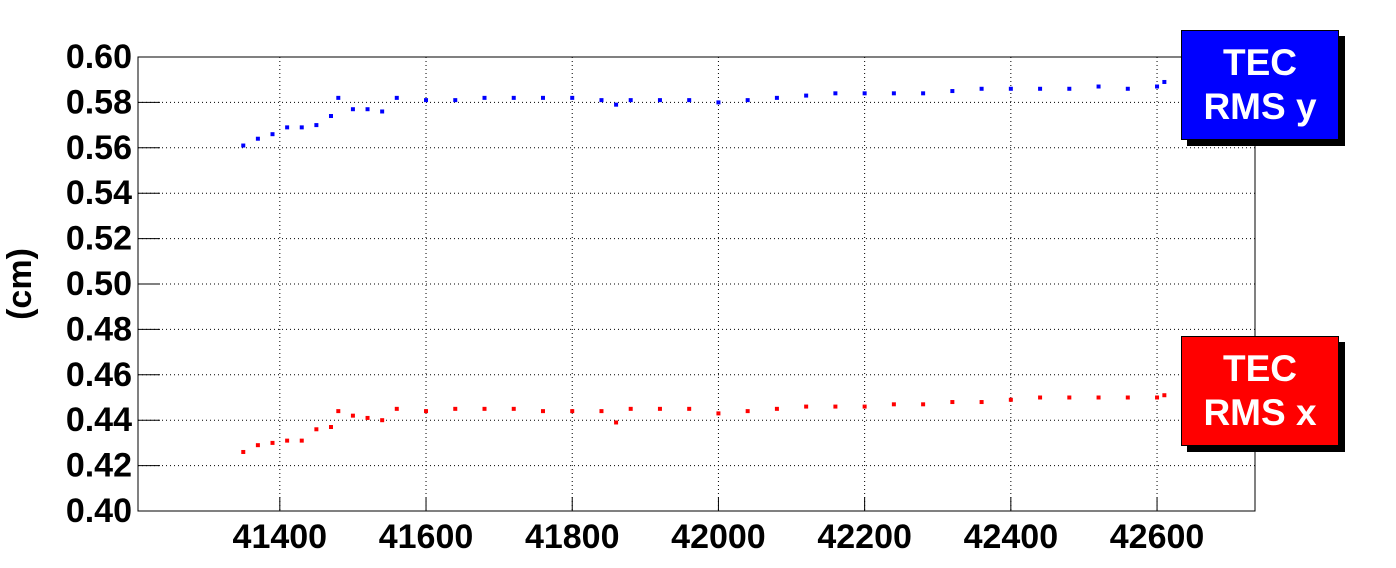 This screenshot has width=1396, height=568. What do you see at coordinates (20, 284) in the screenshot?
I see `y-axis-label: (cm)` at bounding box center [20, 284].